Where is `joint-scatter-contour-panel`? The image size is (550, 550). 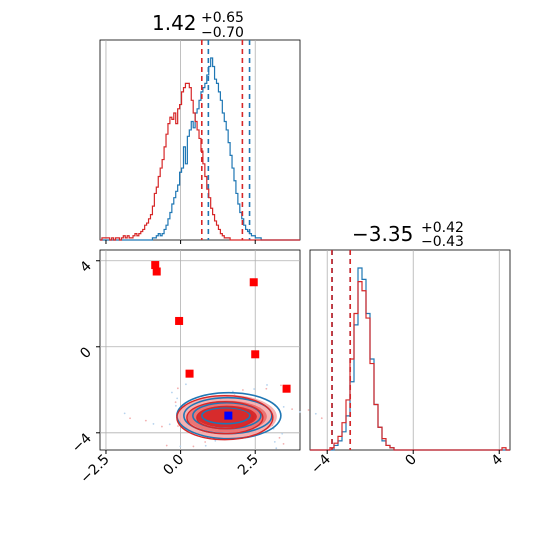 joint-scatter-contour-panel is located at coordinates (200, 350).